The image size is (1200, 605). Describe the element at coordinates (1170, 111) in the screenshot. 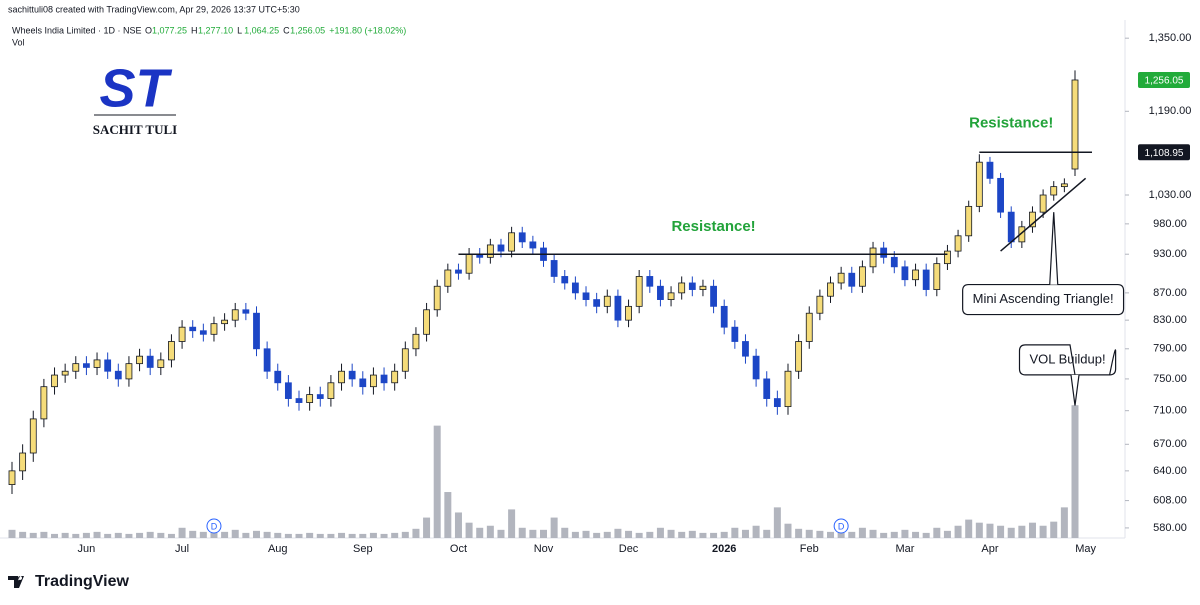

I see `y-tick-label: 1,190.00` at that location.